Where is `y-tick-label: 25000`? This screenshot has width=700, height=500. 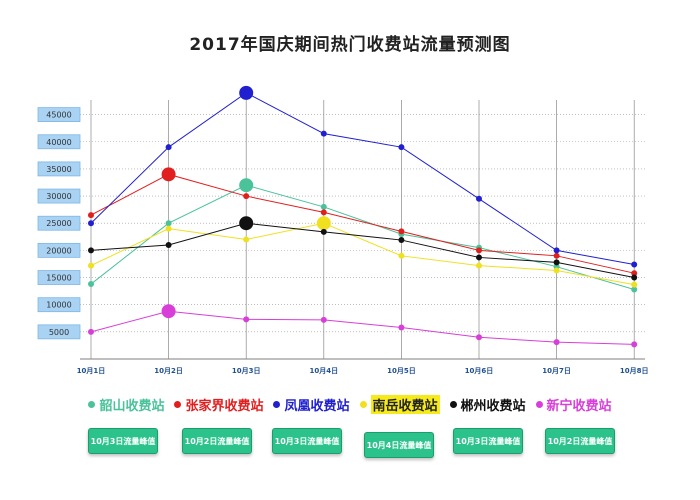 y-tick-label: 25000 is located at coordinates (59, 223).